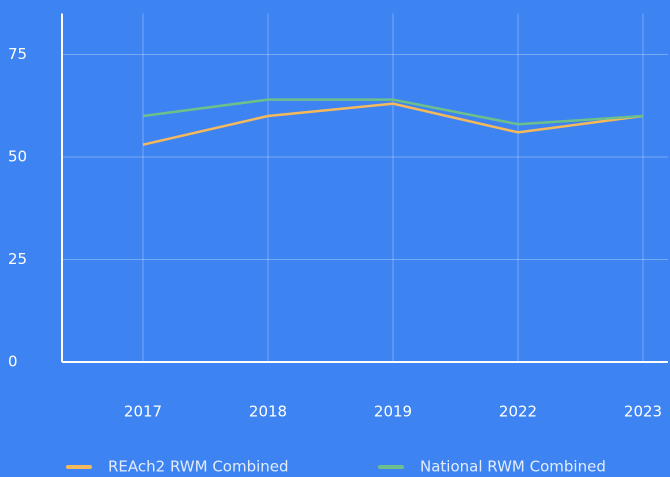  I want to click on legend-label: National RWM Combined, so click(513, 467).